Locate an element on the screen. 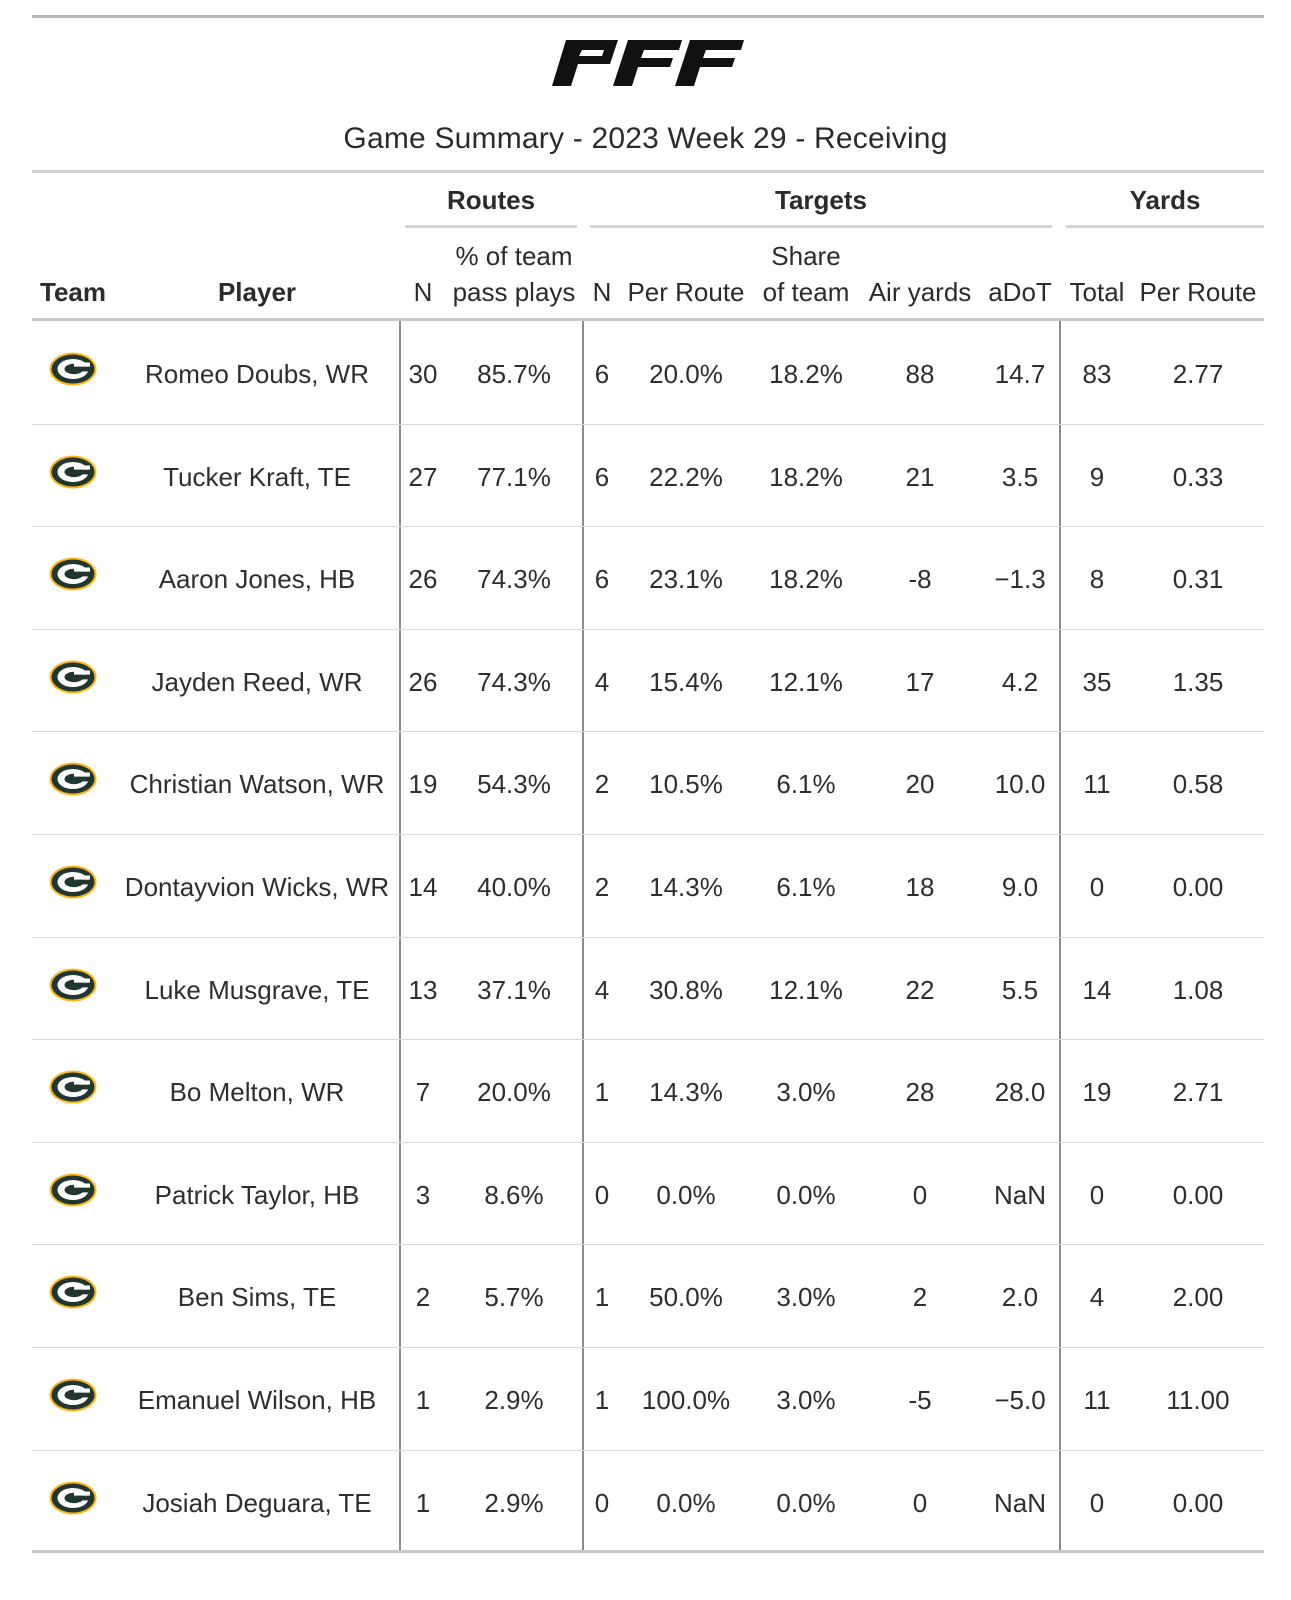 This screenshot has height=1600, width=1291. group-yards: Yards is located at coordinates (1165, 200).